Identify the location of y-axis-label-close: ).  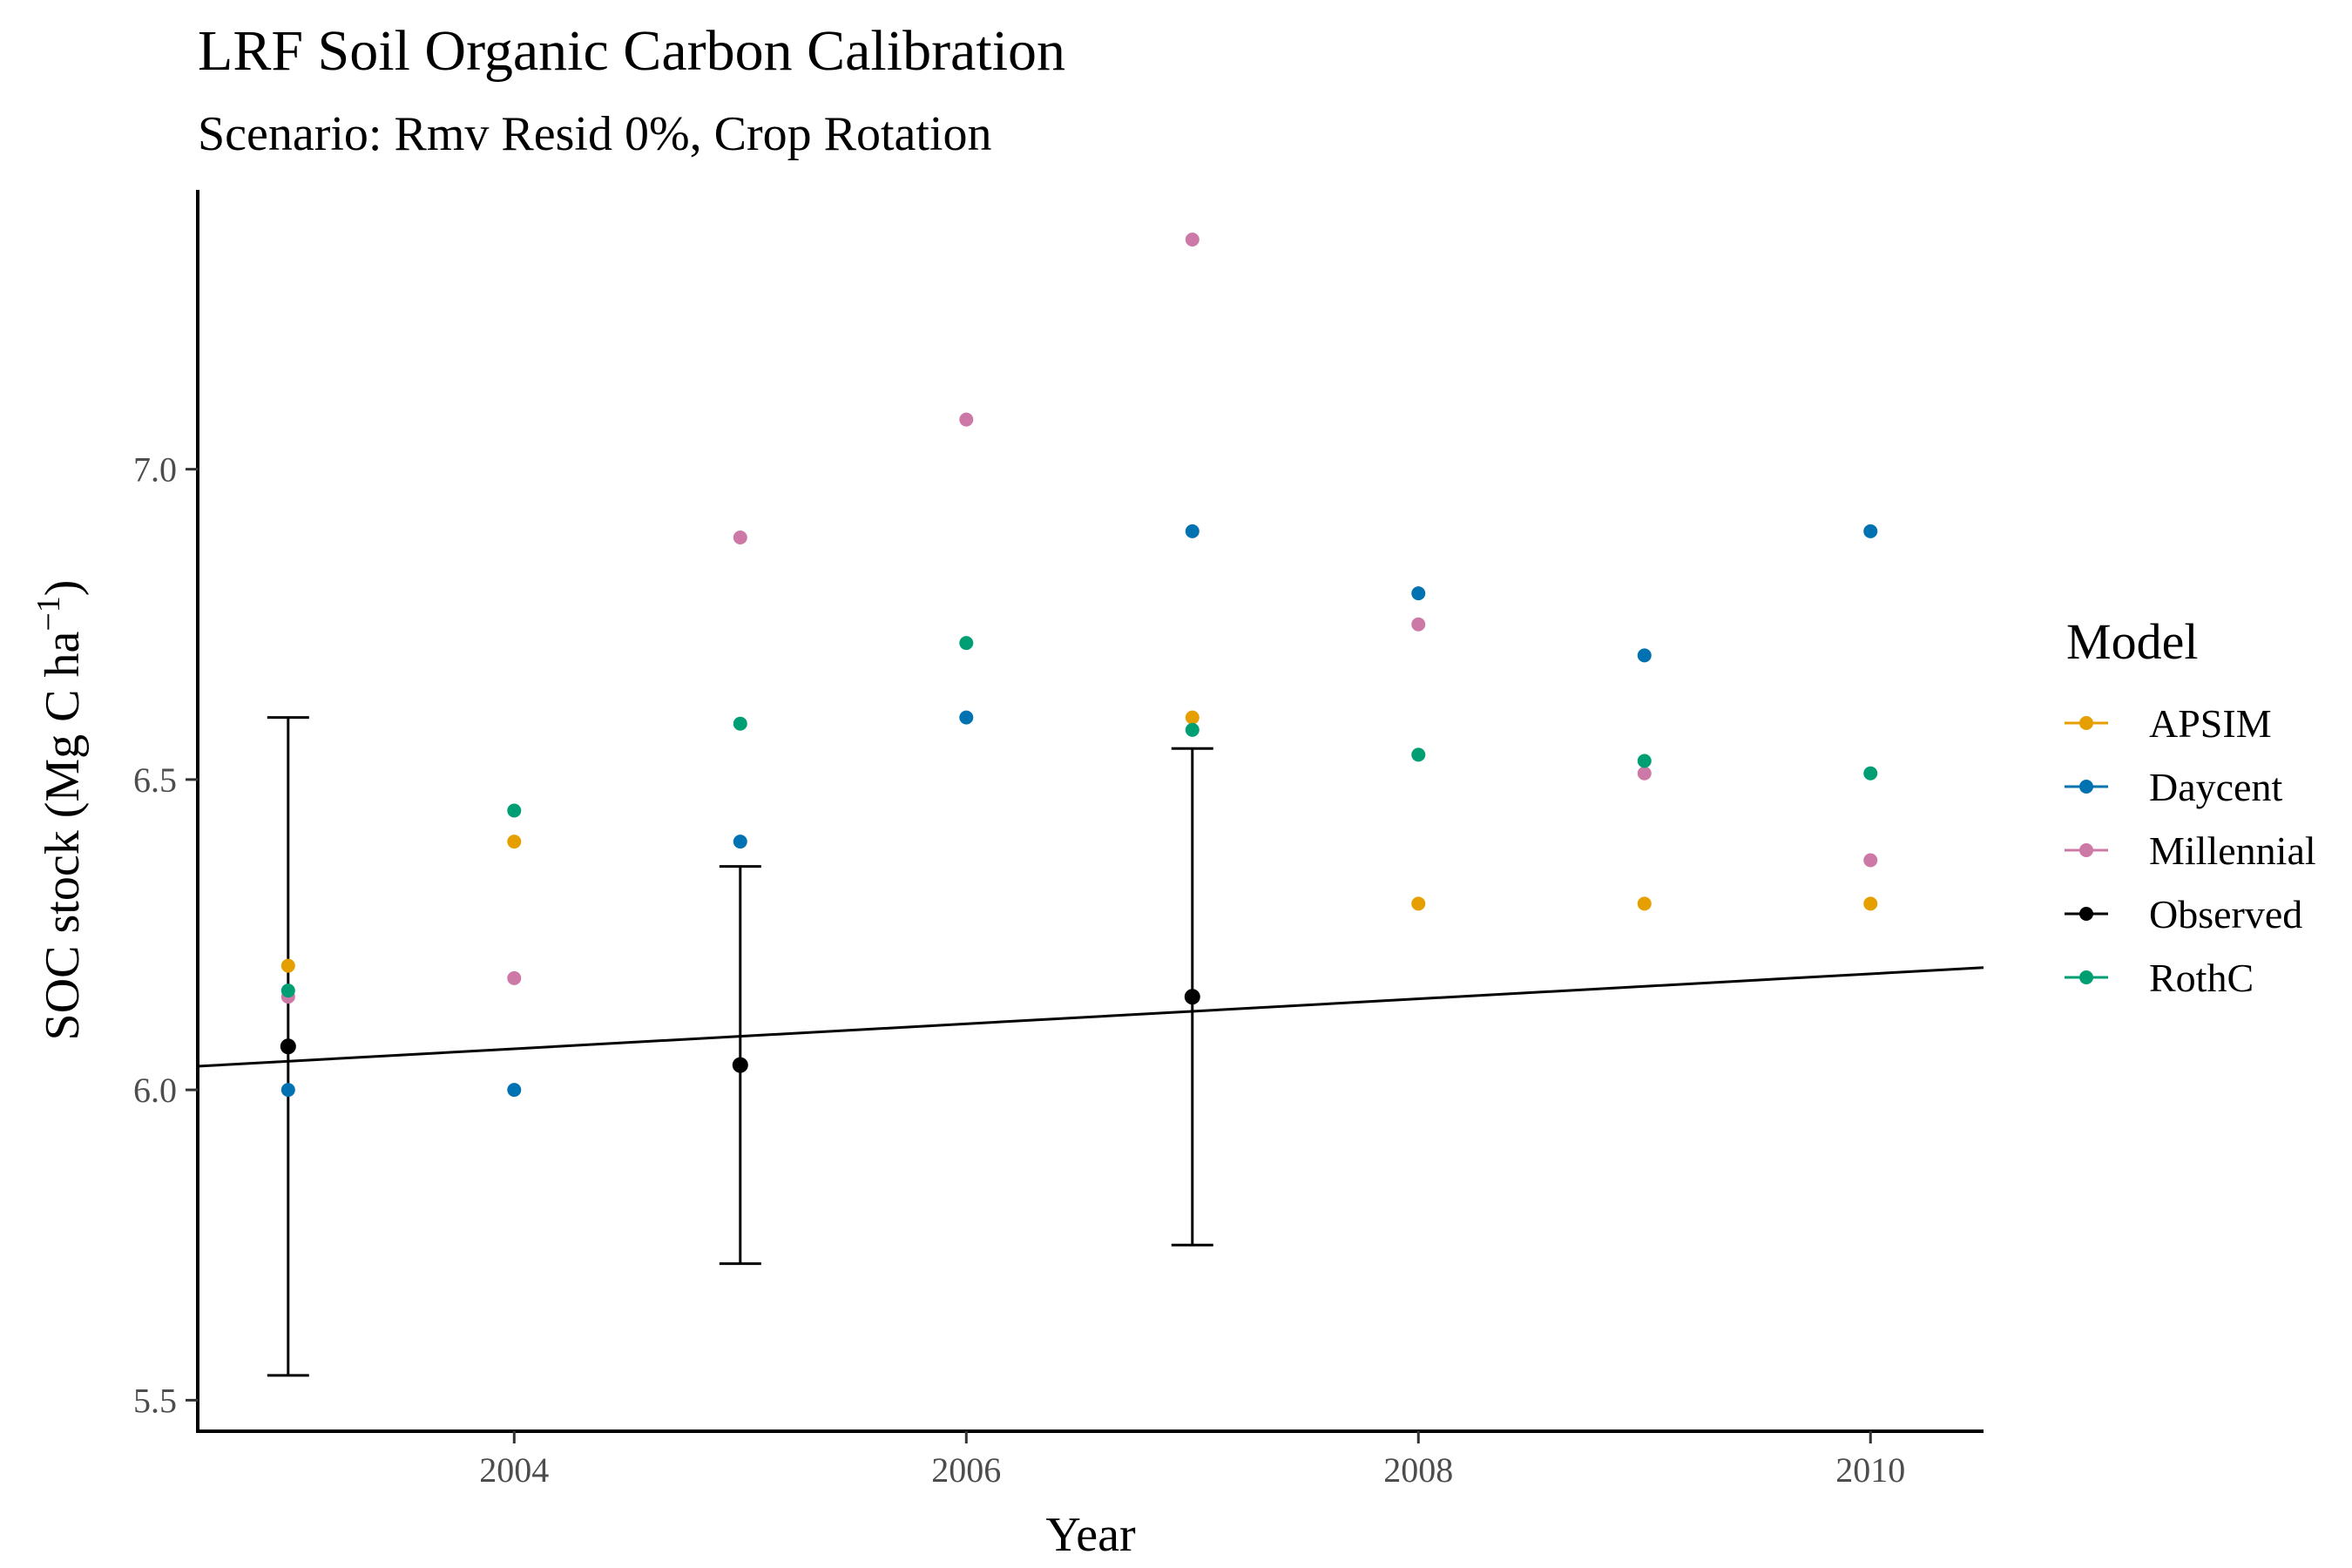
(63, 588).